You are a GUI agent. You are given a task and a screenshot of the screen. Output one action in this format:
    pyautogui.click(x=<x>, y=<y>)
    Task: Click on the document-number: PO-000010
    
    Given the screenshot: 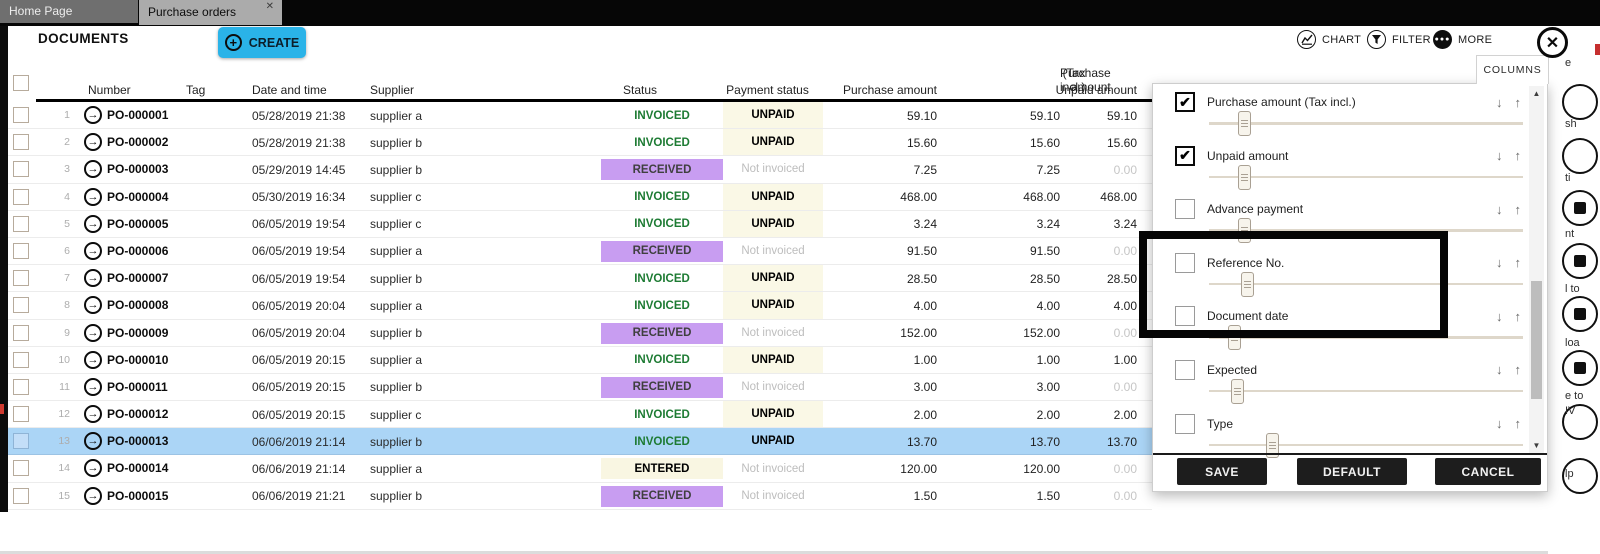 What is the action you would take?
    pyautogui.click(x=138, y=359)
    